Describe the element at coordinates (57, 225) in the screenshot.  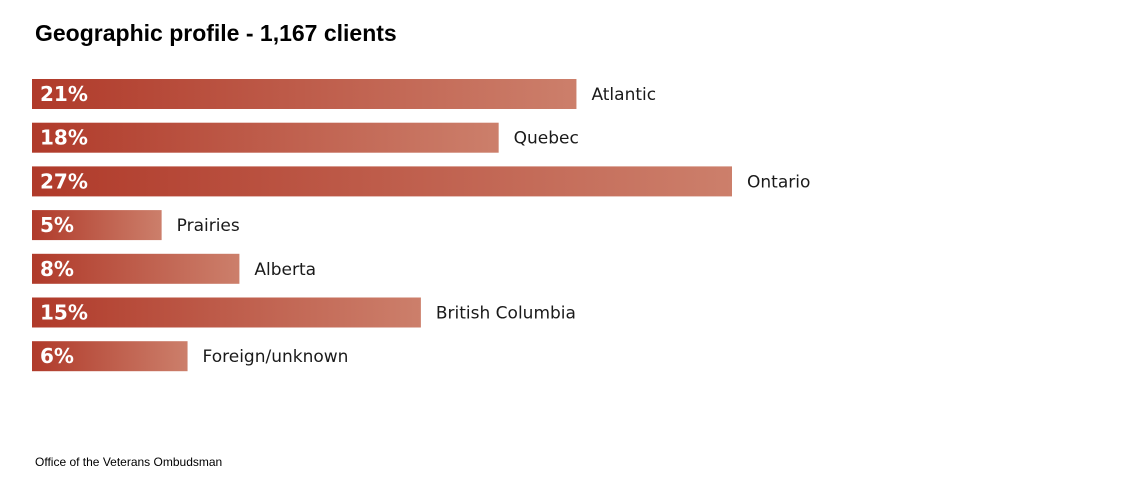
I see `value-label: 5%` at that location.